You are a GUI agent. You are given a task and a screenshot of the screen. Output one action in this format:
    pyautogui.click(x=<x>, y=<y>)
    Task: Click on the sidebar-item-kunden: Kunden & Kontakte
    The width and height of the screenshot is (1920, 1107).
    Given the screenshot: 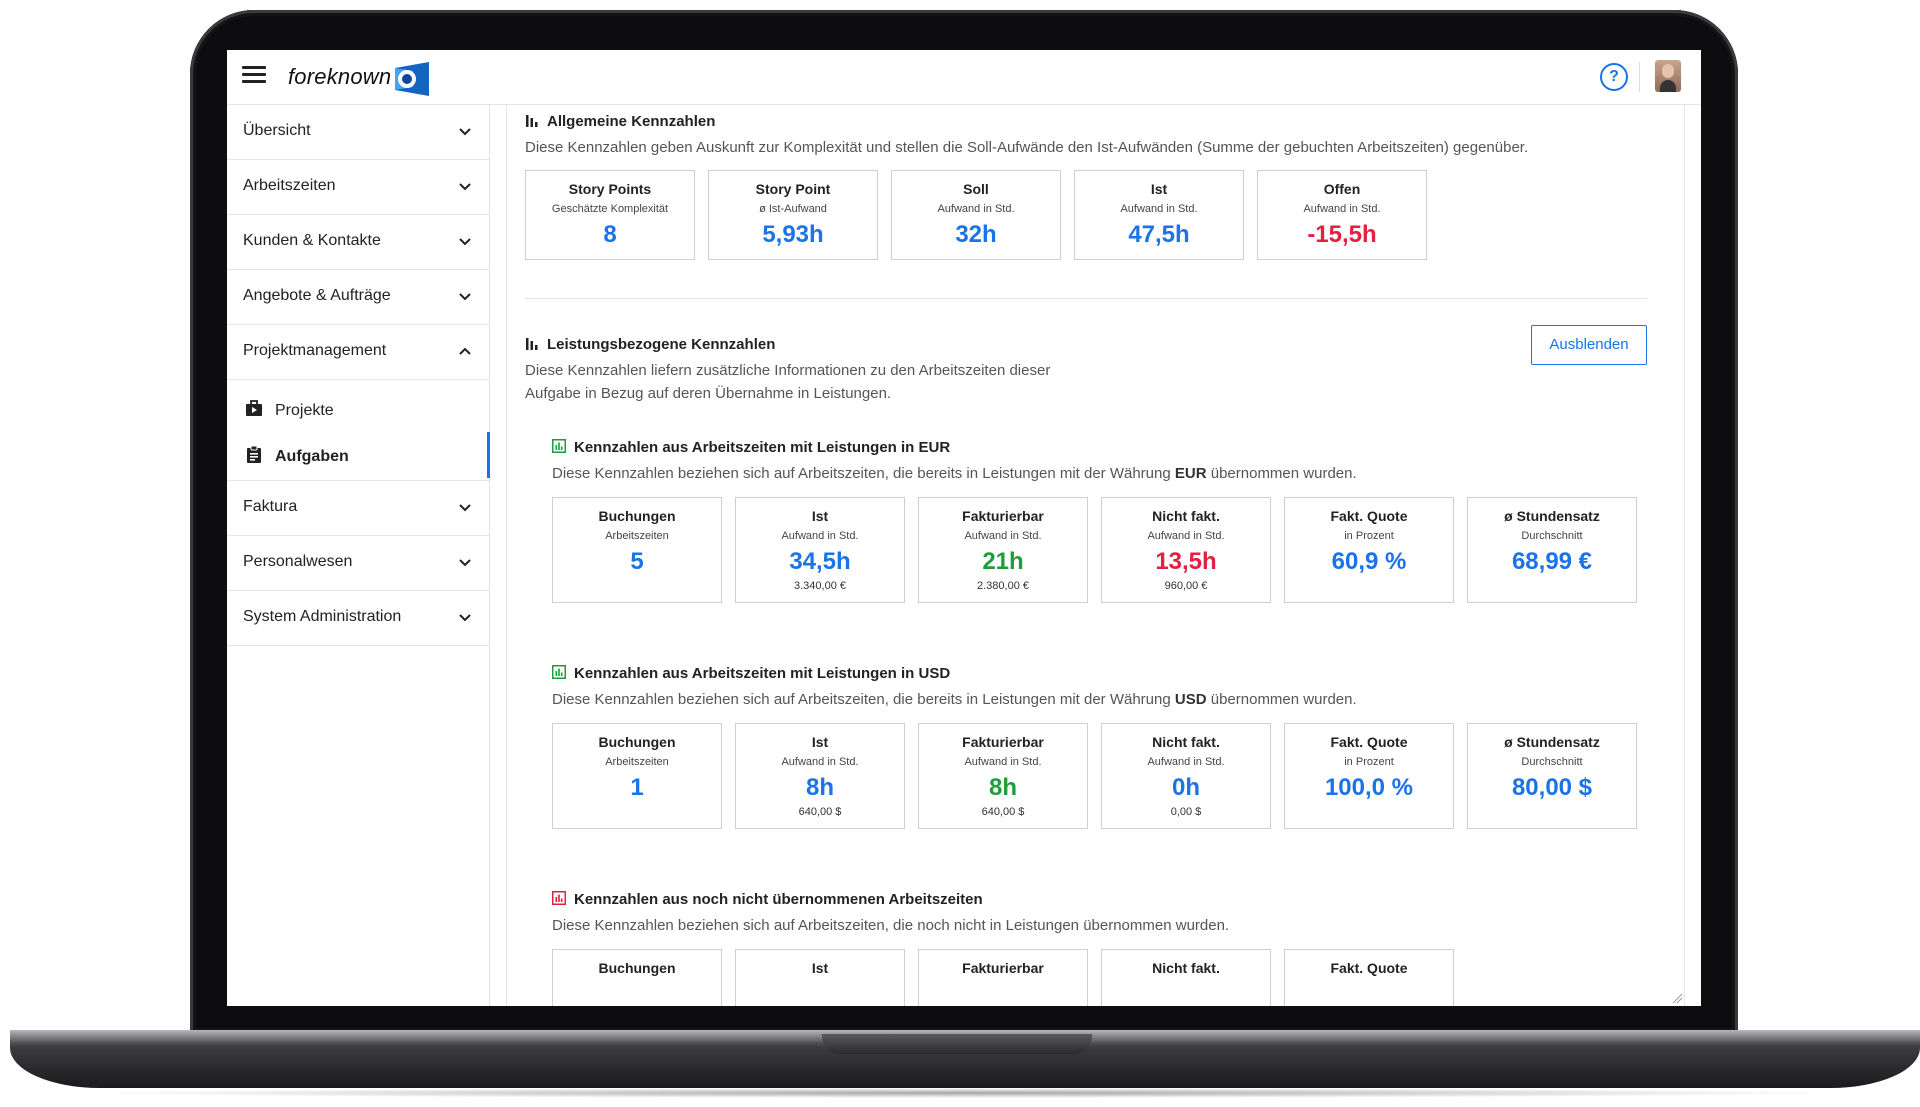 What is the action you would take?
    pyautogui.click(x=358, y=242)
    